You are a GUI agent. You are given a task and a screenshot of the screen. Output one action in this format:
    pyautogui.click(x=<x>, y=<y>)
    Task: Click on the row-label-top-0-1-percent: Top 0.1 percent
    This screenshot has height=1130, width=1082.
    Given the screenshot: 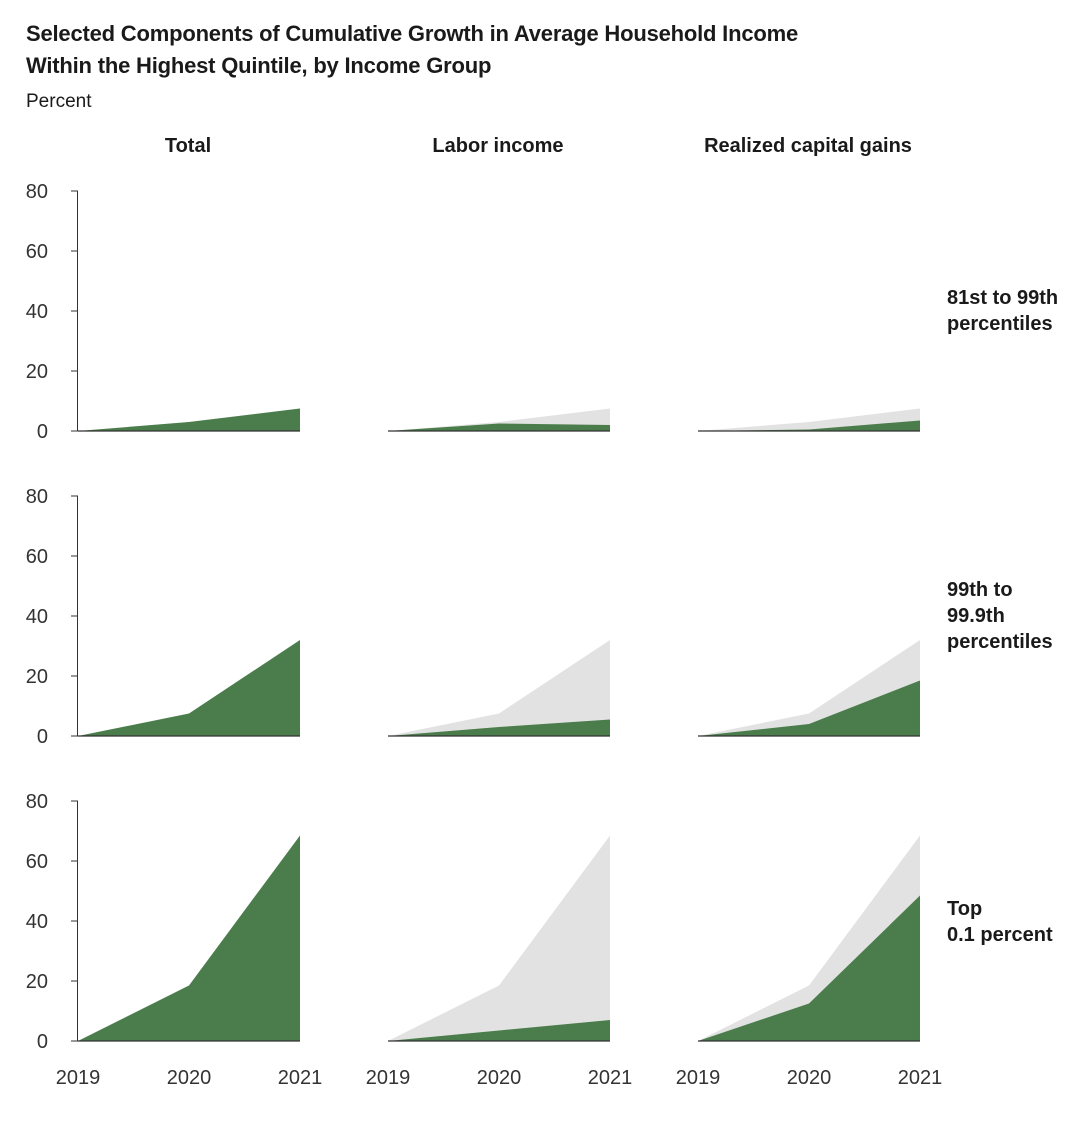 What is the action you would take?
    pyautogui.click(x=1012, y=922)
    